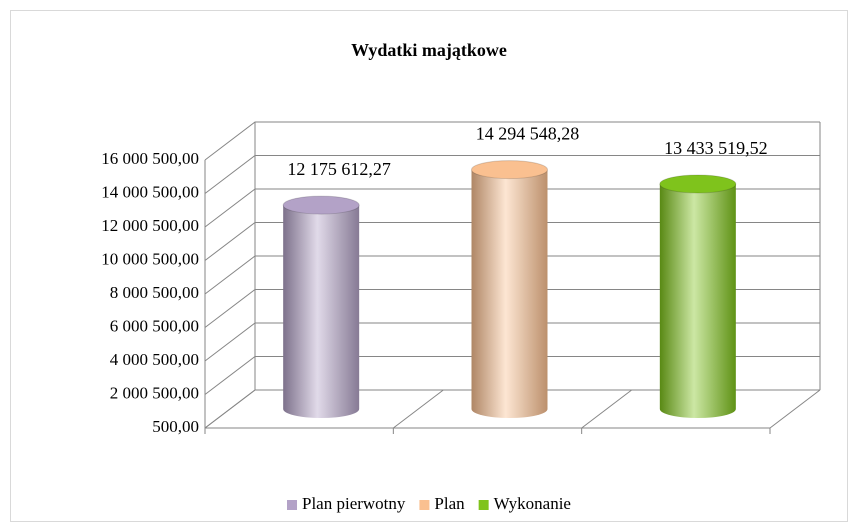  I want to click on legend-label: Wykonanie, so click(532, 503).